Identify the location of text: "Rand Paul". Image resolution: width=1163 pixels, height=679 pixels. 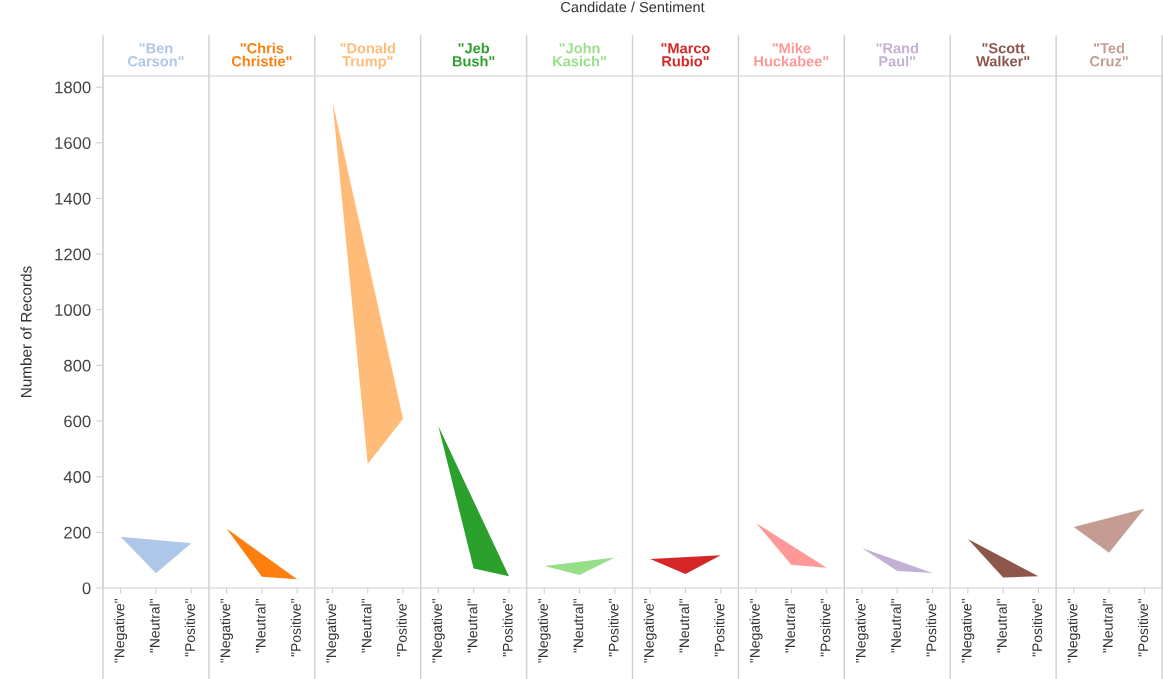
(897, 54).